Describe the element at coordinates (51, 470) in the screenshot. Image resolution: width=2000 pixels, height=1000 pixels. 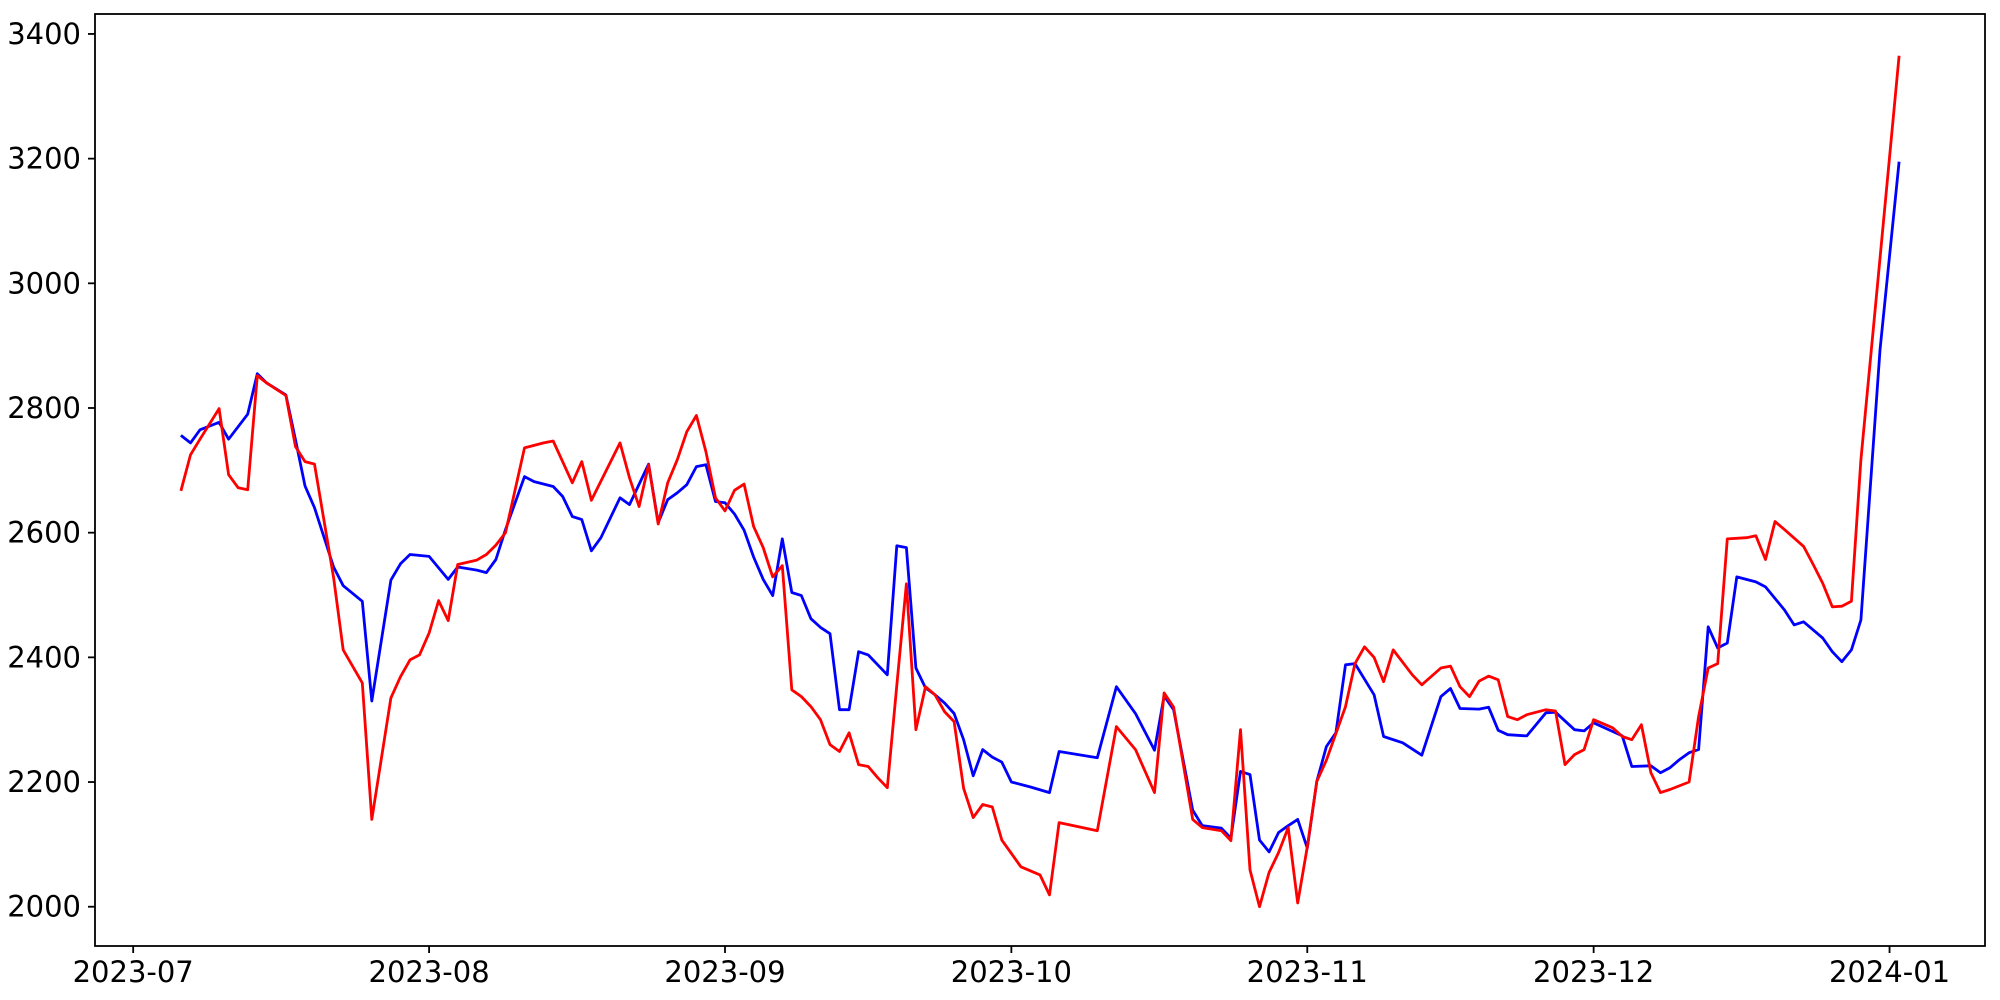
I see `y-axis: 2000 2200 2400 2600 2800 3000 3200 3400` at that location.